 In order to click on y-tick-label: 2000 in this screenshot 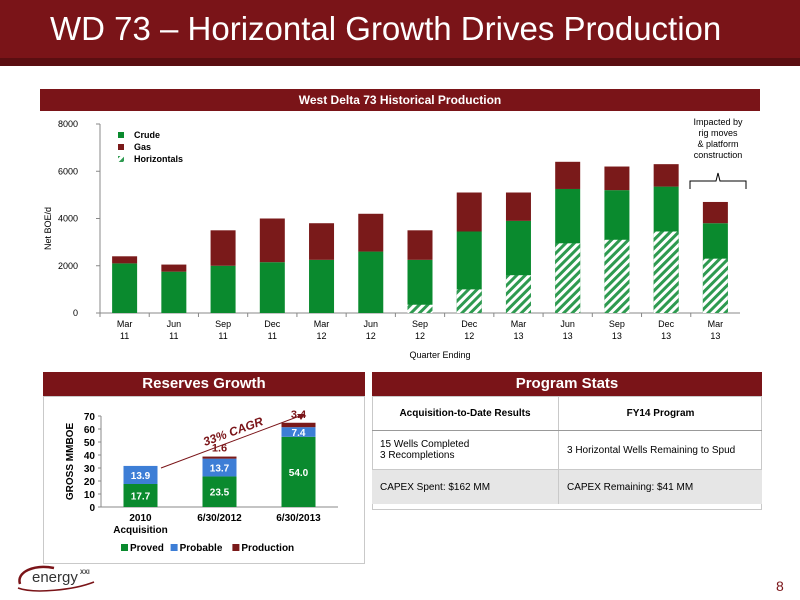, I will do `click(68, 266)`.